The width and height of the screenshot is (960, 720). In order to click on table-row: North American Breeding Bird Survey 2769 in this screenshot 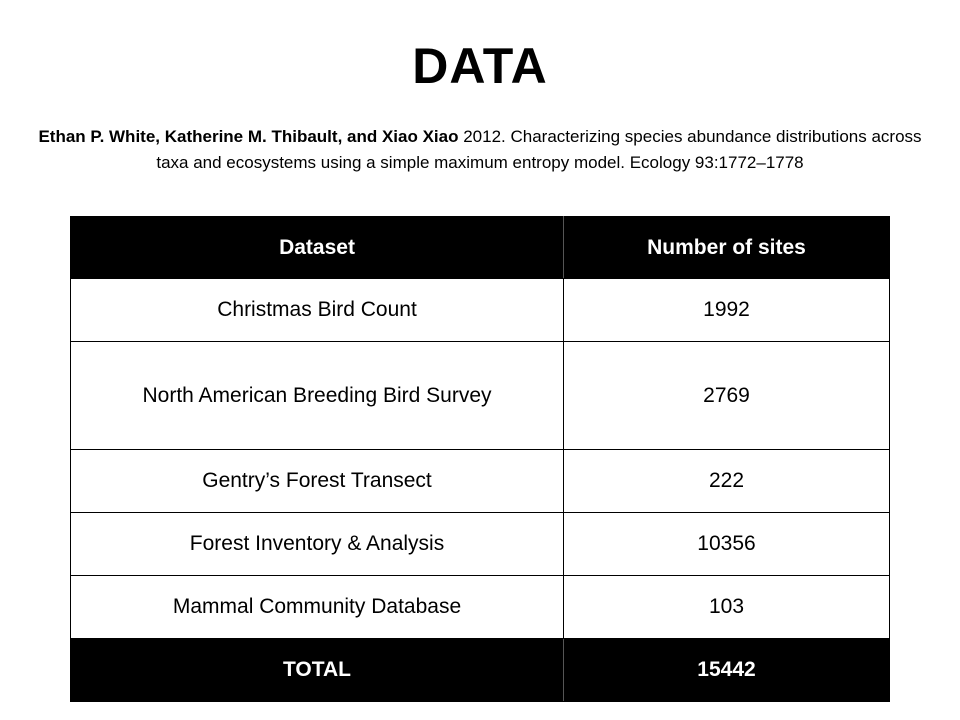, I will do `click(480, 395)`.